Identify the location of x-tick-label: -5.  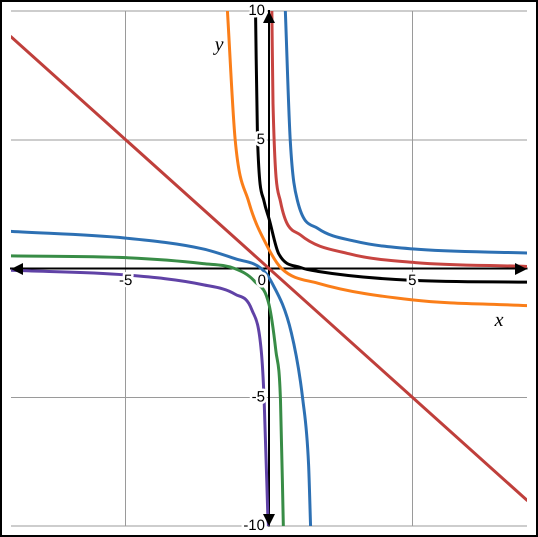
(125, 281).